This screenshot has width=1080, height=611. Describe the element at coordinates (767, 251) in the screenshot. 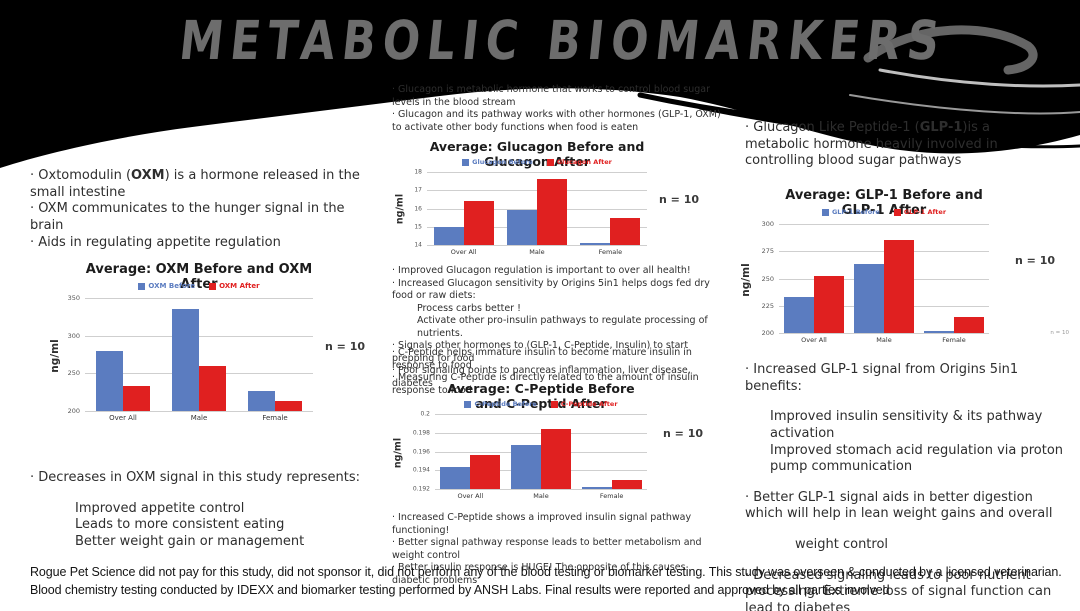

I see `y-tick-label: 275` at that location.